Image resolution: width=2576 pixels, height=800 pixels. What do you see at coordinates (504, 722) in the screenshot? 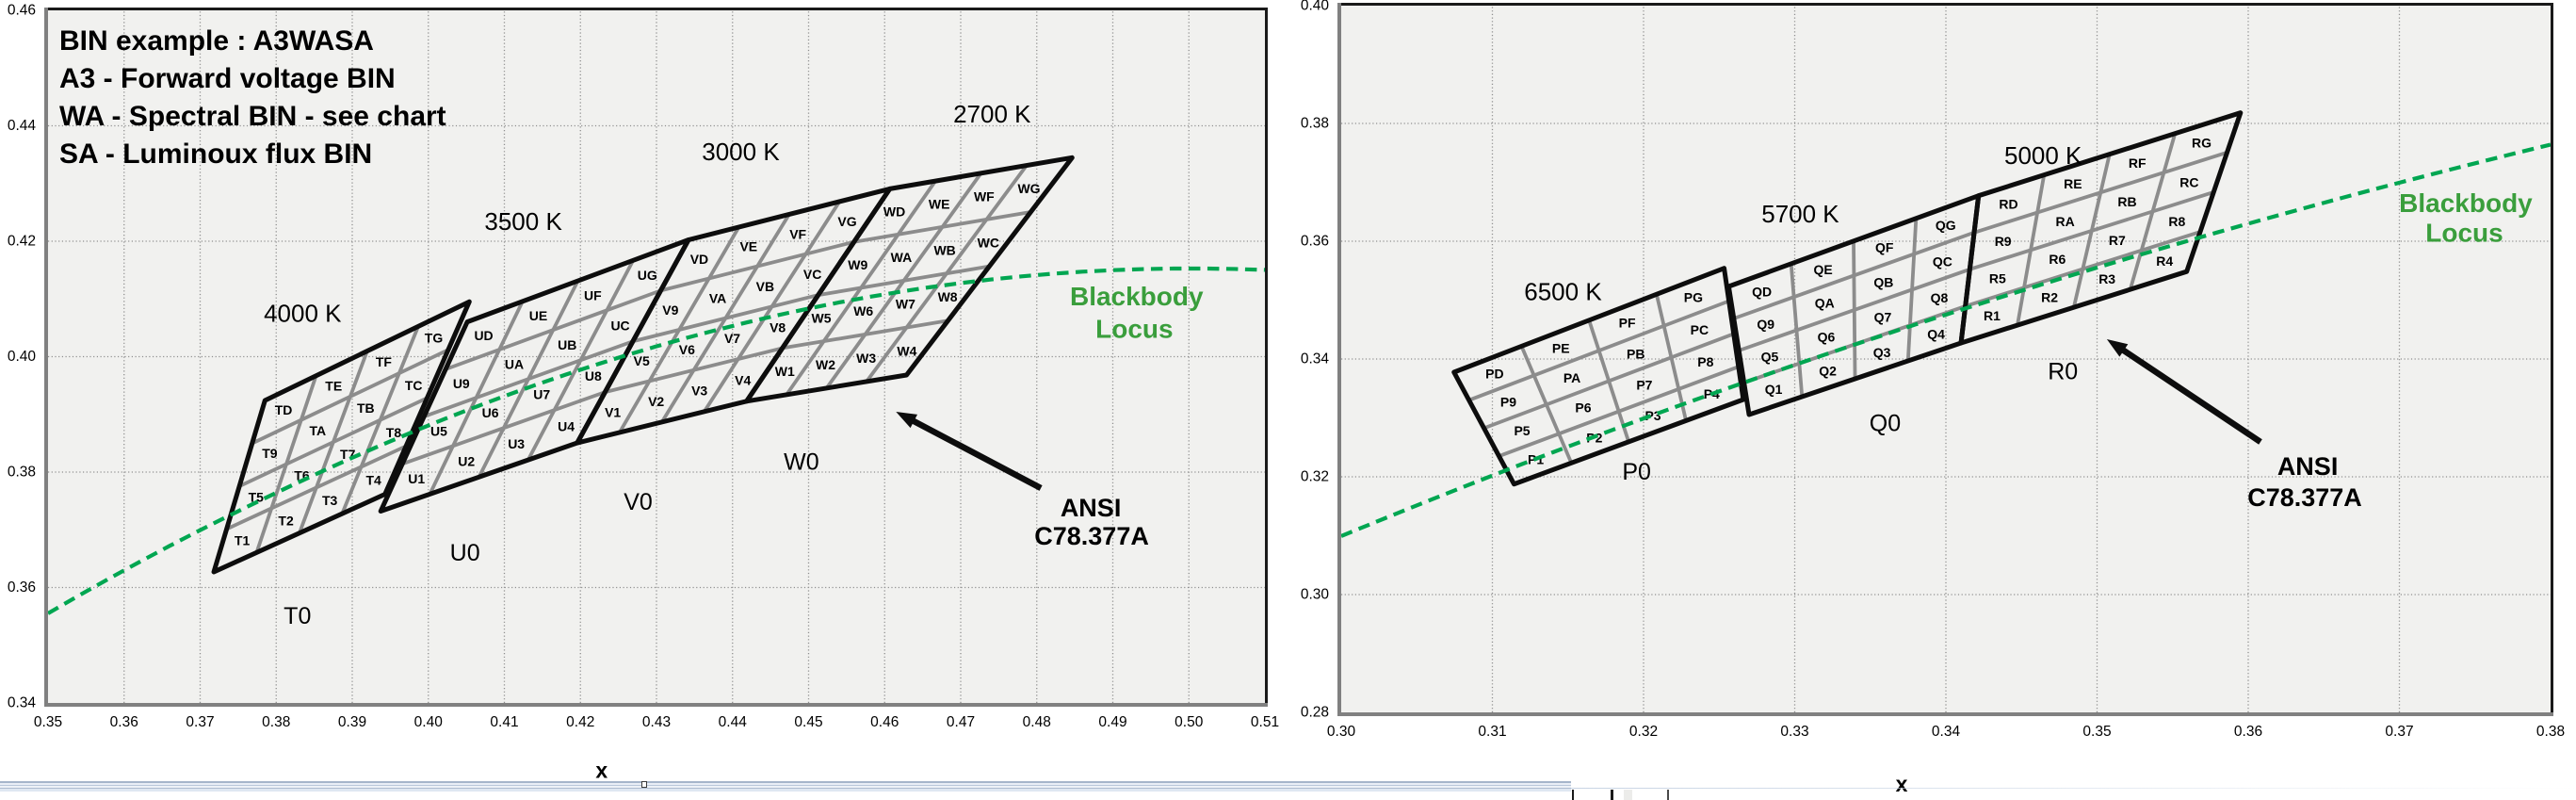
I see `x-tick-label: 0.41` at bounding box center [504, 722].